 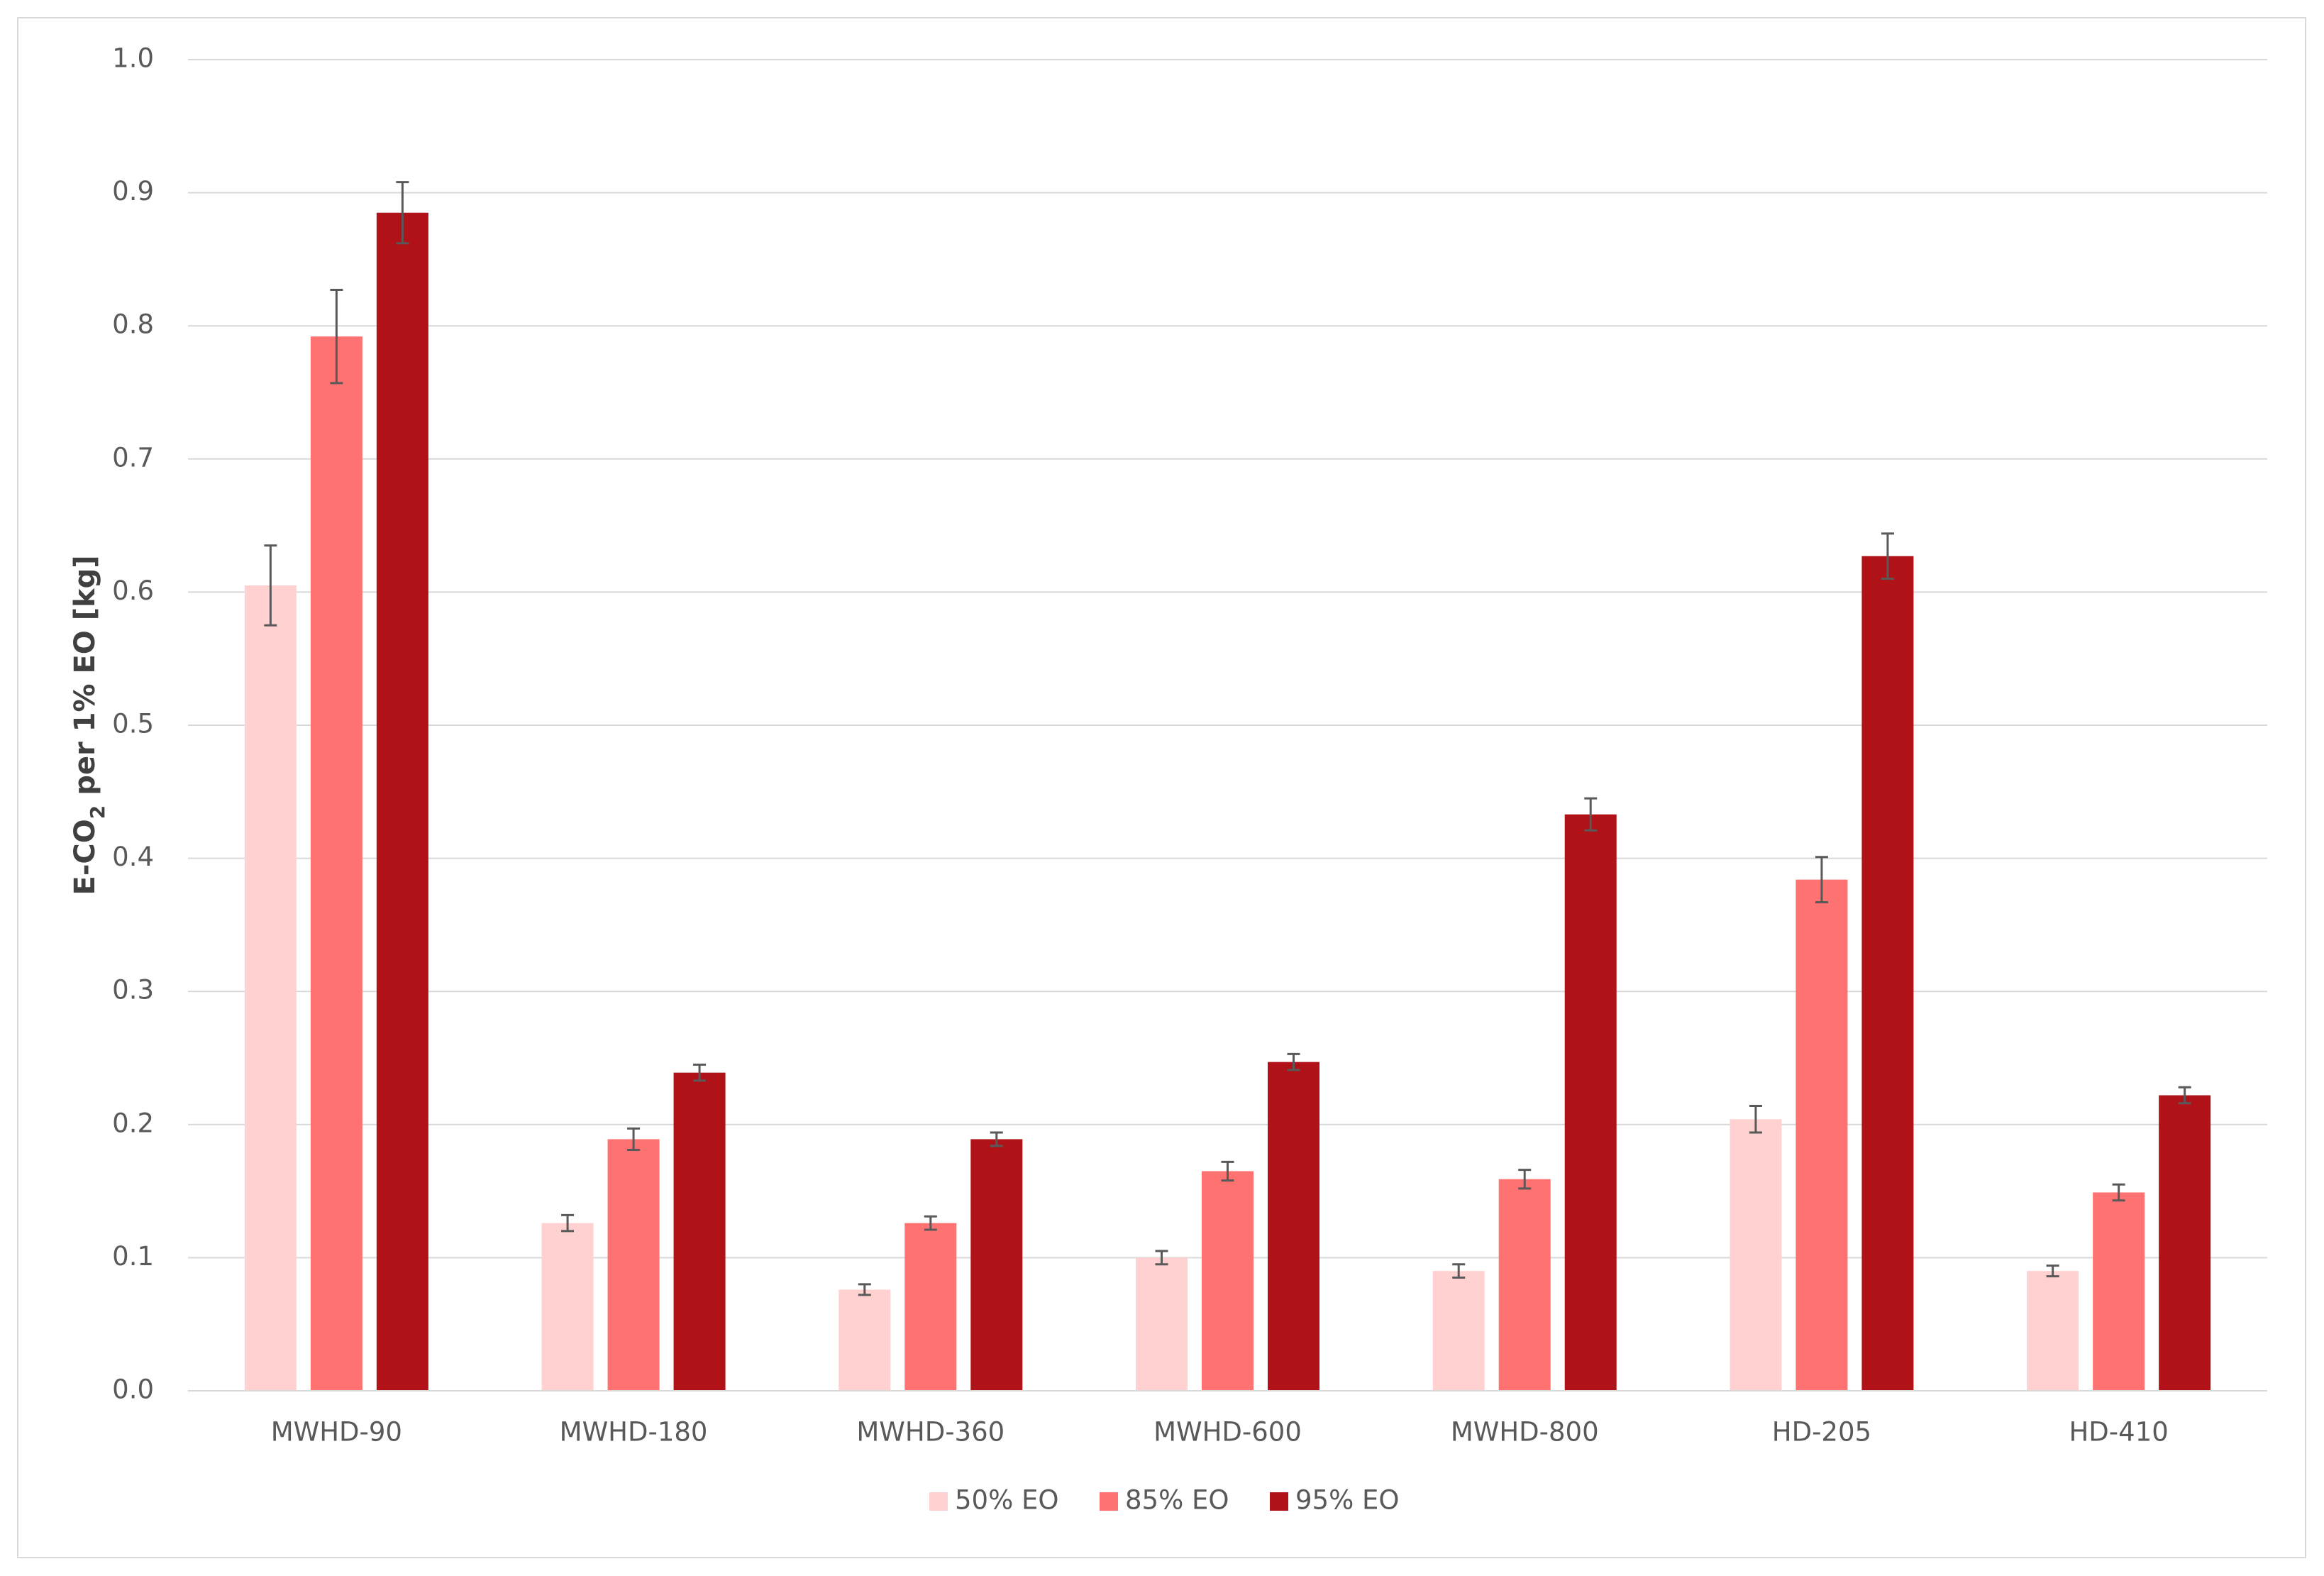 What do you see at coordinates (85, 680) in the screenshot?
I see `y-axis-title-part: per 1% EO [kg]` at bounding box center [85, 680].